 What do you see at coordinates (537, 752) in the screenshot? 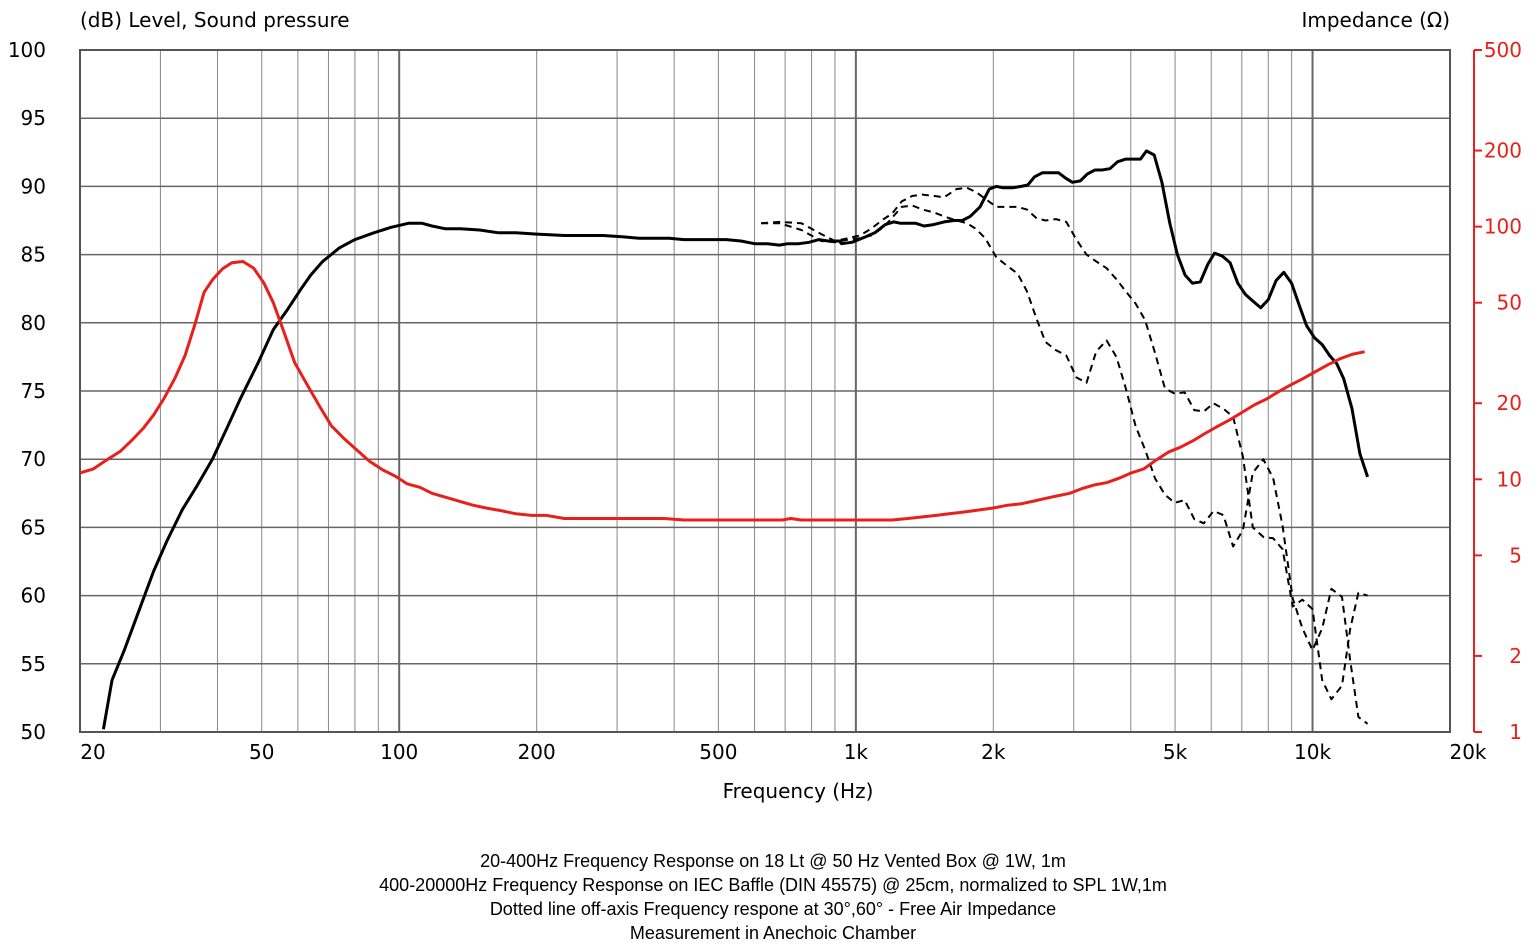
I see `x-tick-label: 200` at bounding box center [537, 752].